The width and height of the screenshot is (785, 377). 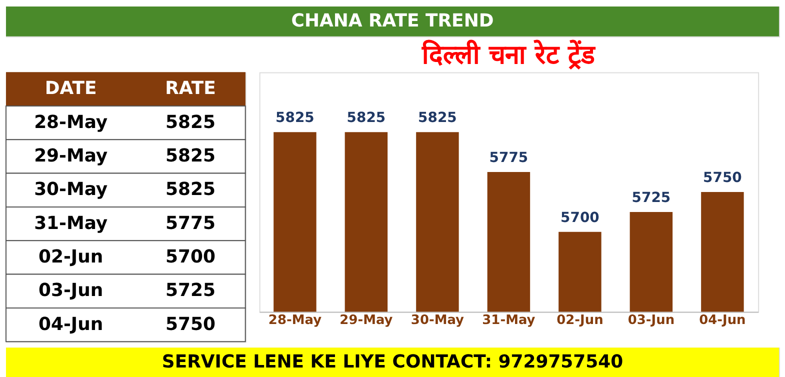 What do you see at coordinates (71, 155) in the screenshot?
I see `category-label: 29-May` at bounding box center [71, 155].